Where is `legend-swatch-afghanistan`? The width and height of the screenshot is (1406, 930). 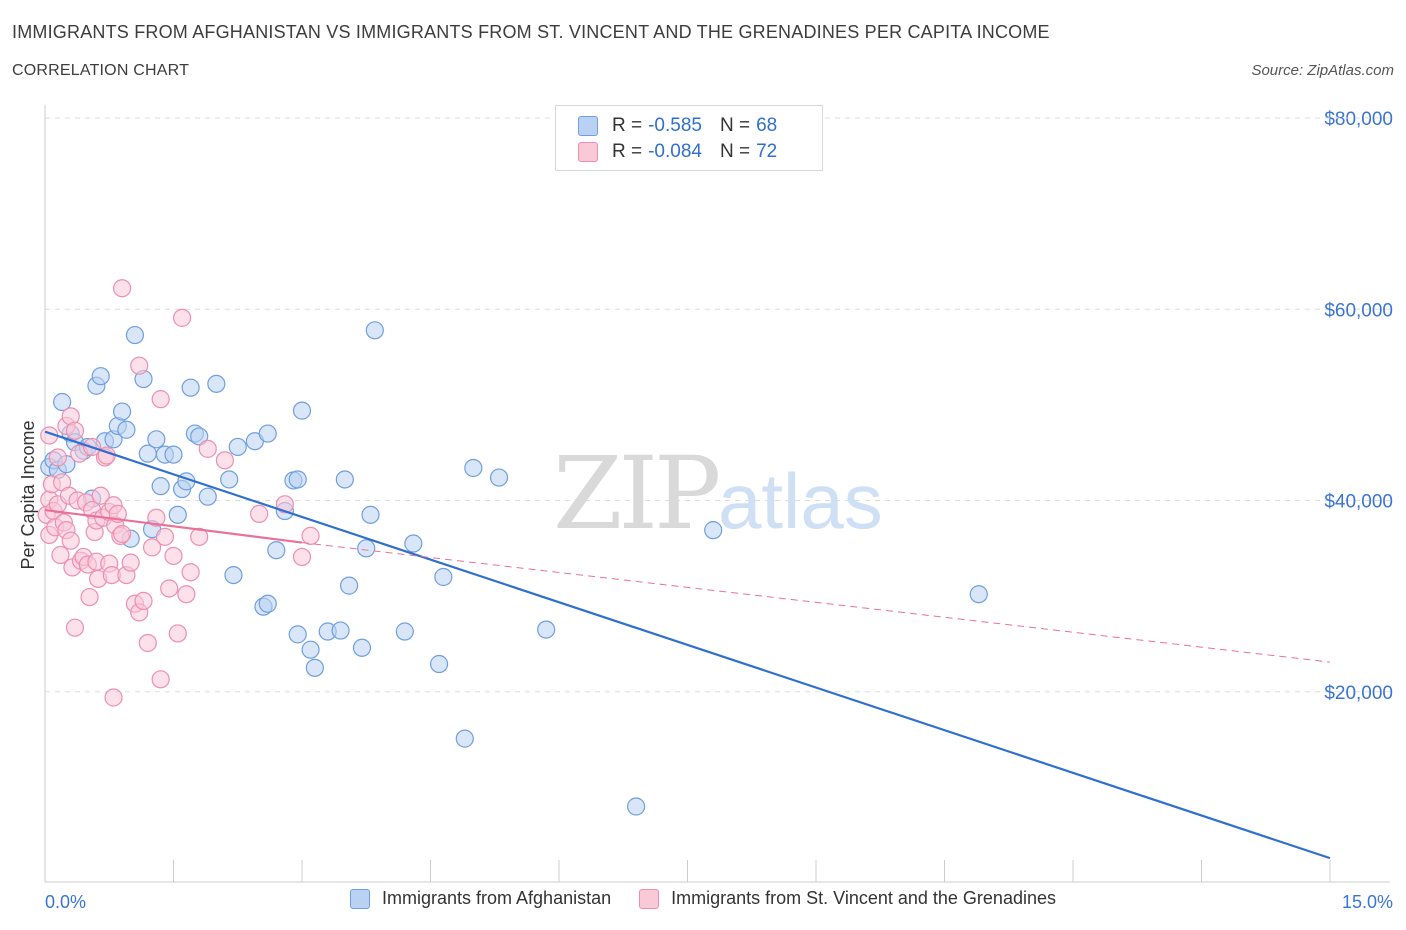 legend-swatch-afghanistan is located at coordinates (588, 126).